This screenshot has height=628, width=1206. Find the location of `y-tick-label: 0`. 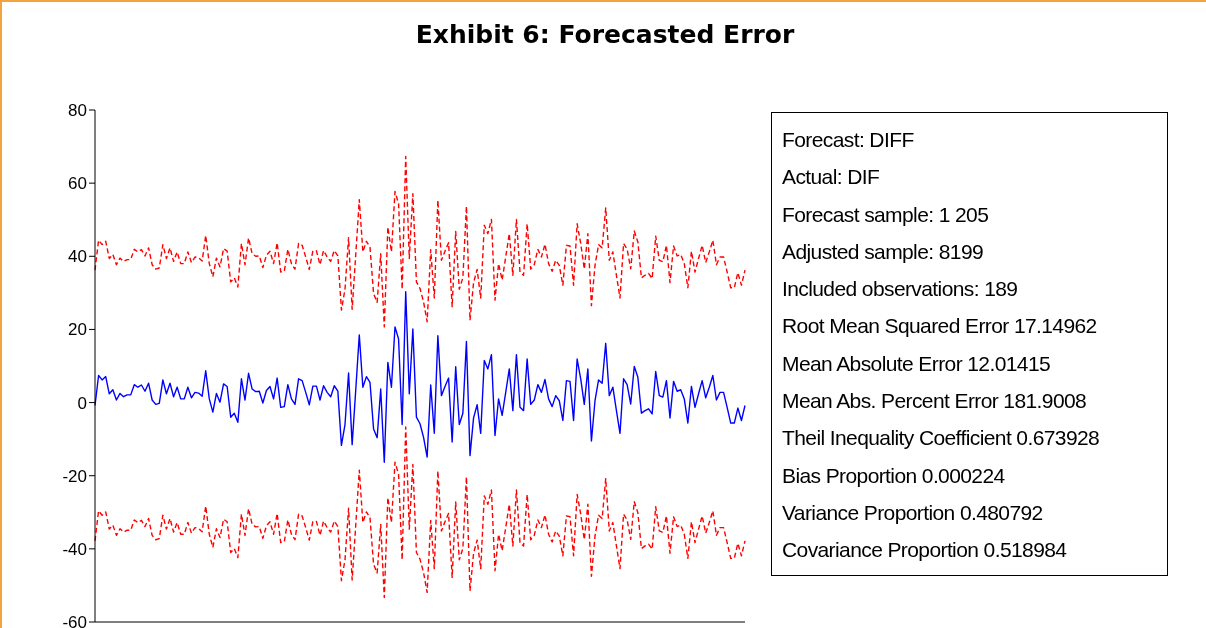

y-tick-label: 0 is located at coordinates (82, 403).